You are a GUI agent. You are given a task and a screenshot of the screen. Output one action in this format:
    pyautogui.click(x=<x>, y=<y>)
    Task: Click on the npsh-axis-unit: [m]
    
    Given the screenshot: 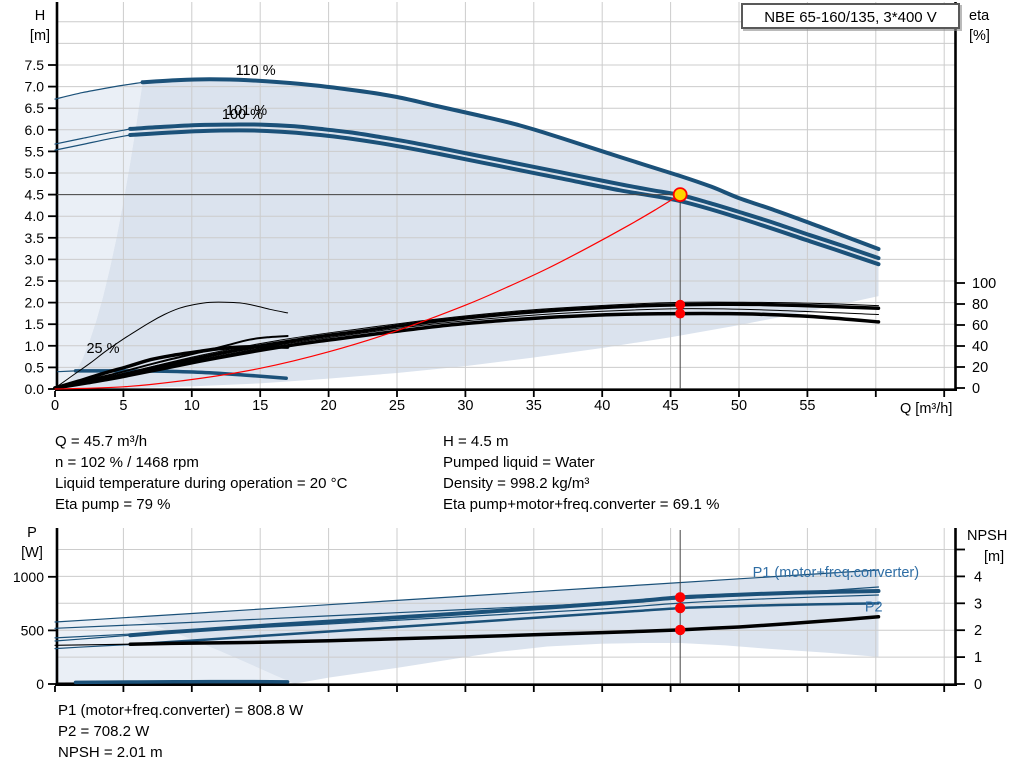 What is the action you would take?
    pyautogui.click(x=994, y=557)
    